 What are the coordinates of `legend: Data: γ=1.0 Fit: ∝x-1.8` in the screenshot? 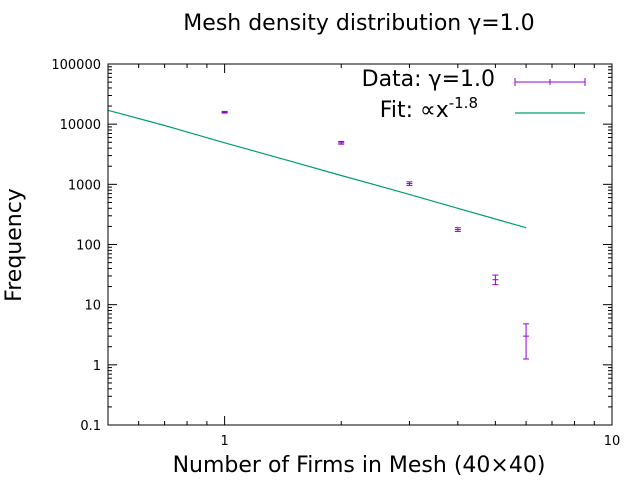 It's located at (474, 95).